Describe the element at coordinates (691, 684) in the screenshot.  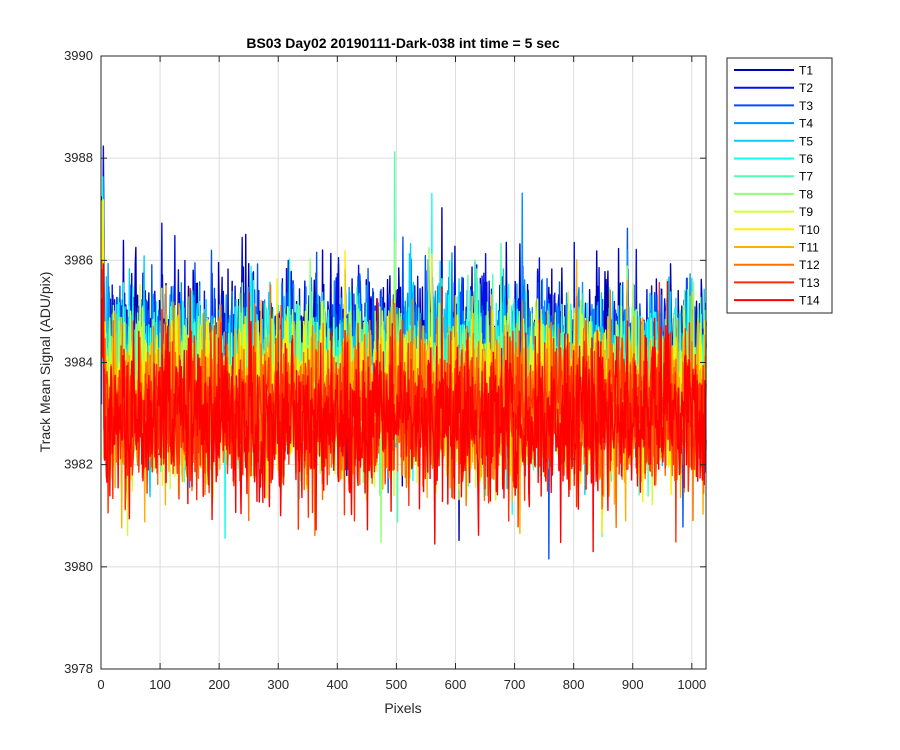
I see `x-tick-label: 1000` at that location.